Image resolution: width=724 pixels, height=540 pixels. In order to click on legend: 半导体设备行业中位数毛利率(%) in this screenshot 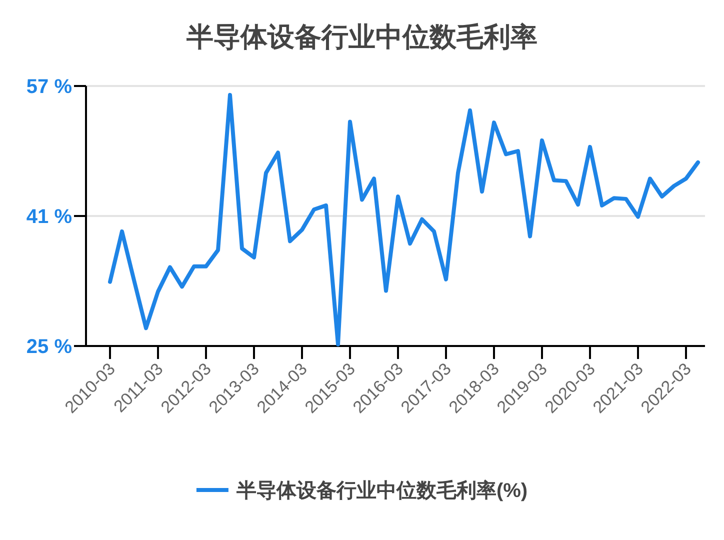, I will do `click(362, 491)`.